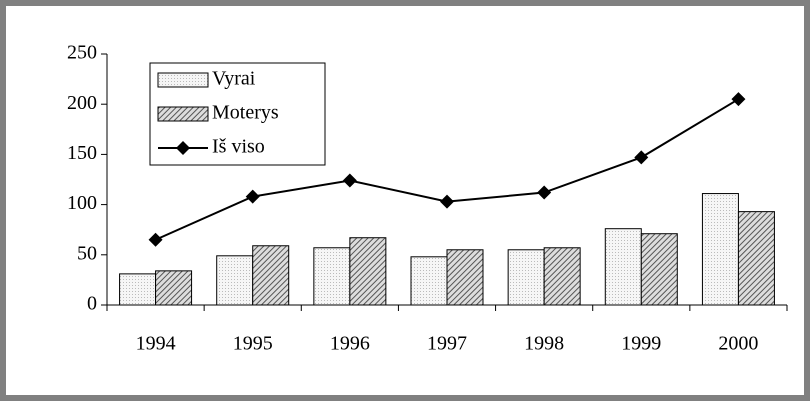 Image resolution: width=810 pixels, height=401 pixels. What do you see at coordinates (350, 344) in the screenshot?
I see `x-tick-label: 1996` at bounding box center [350, 344].